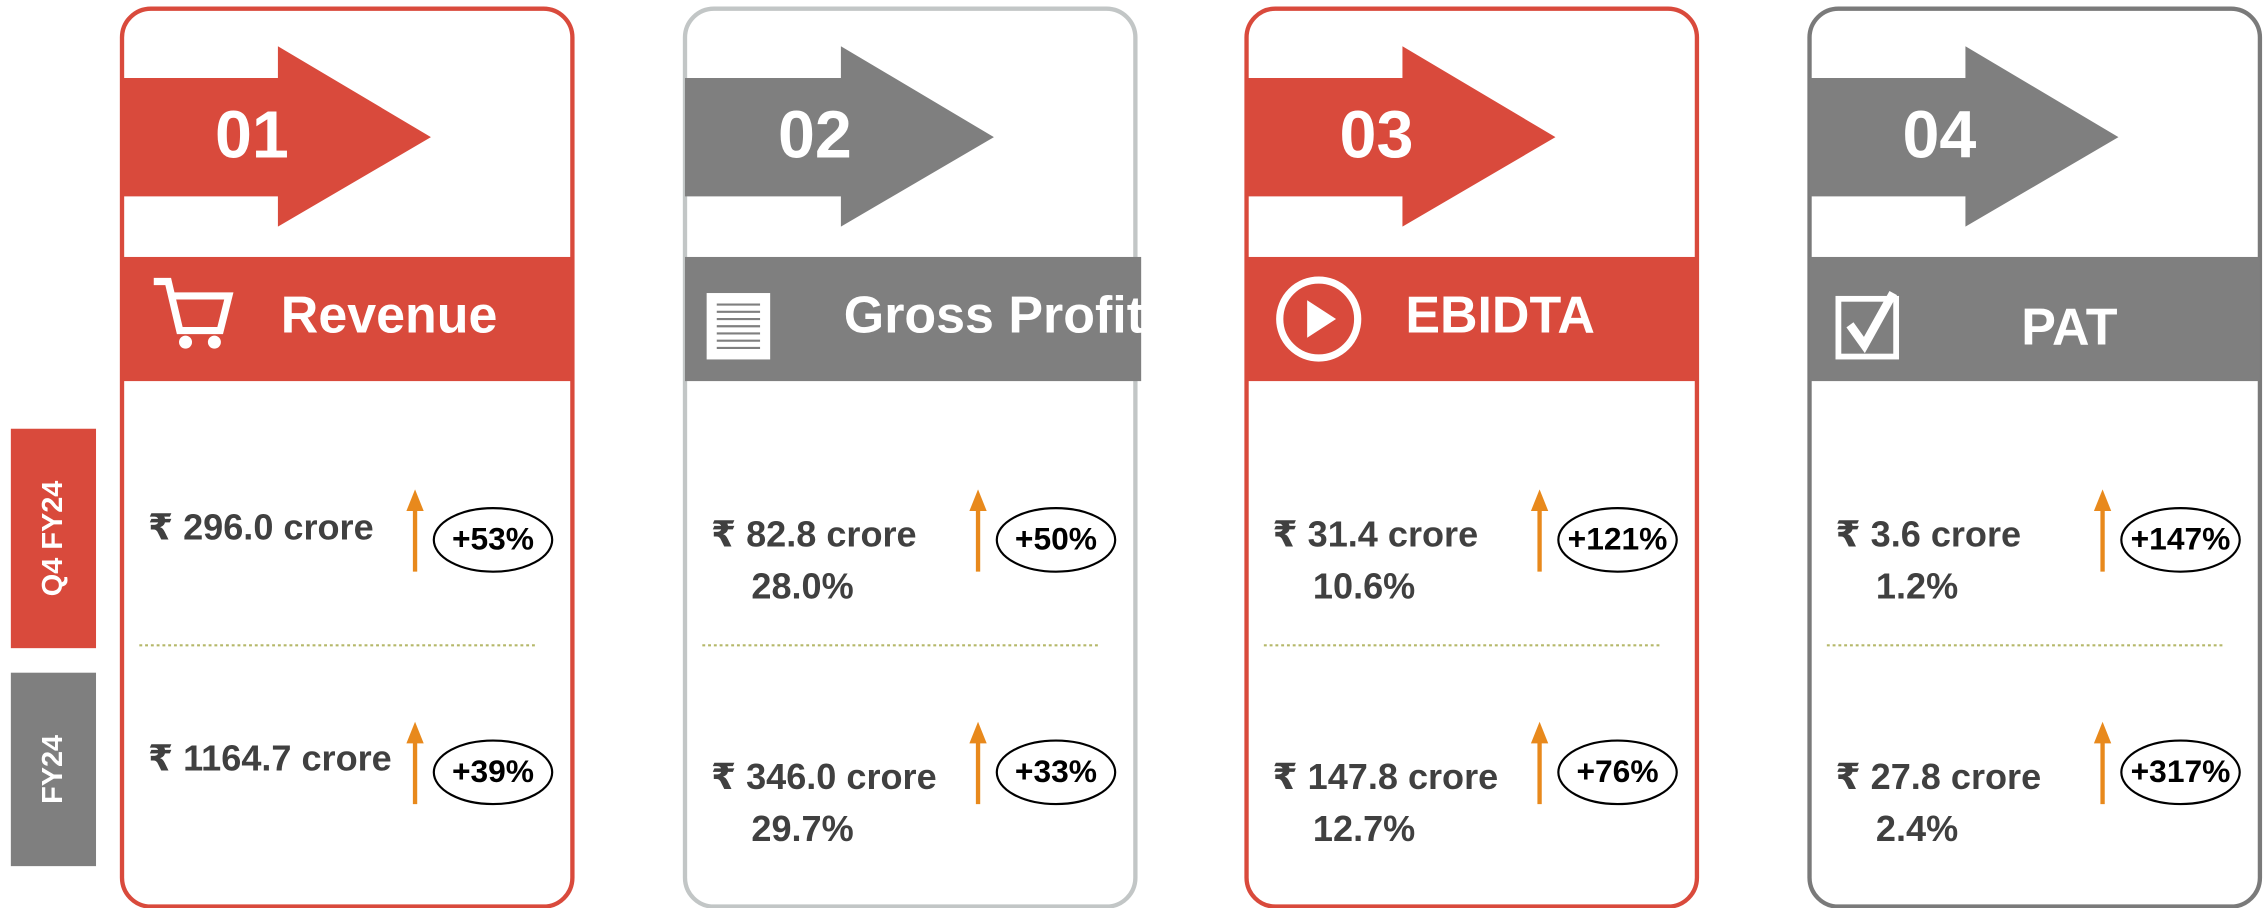  Describe the element at coordinates (252, 136) in the screenshot. I see `card-number: 01` at that location.